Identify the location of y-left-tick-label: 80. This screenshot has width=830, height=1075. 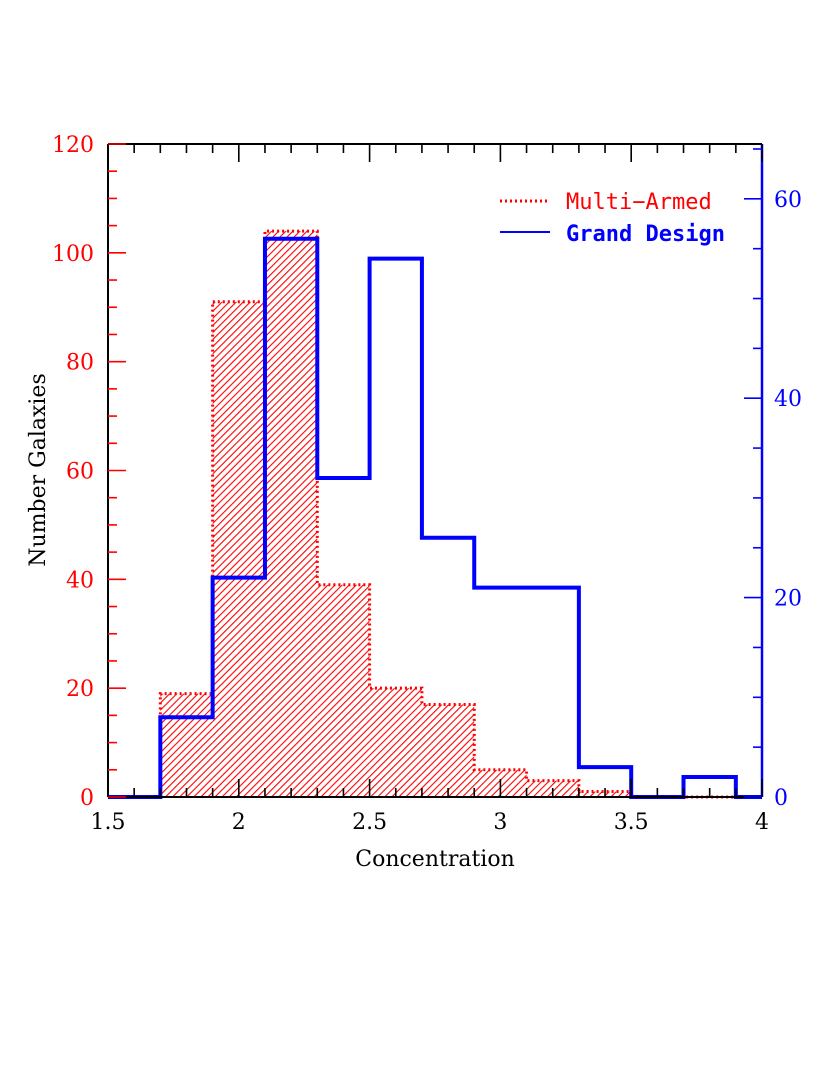
(80, 363).